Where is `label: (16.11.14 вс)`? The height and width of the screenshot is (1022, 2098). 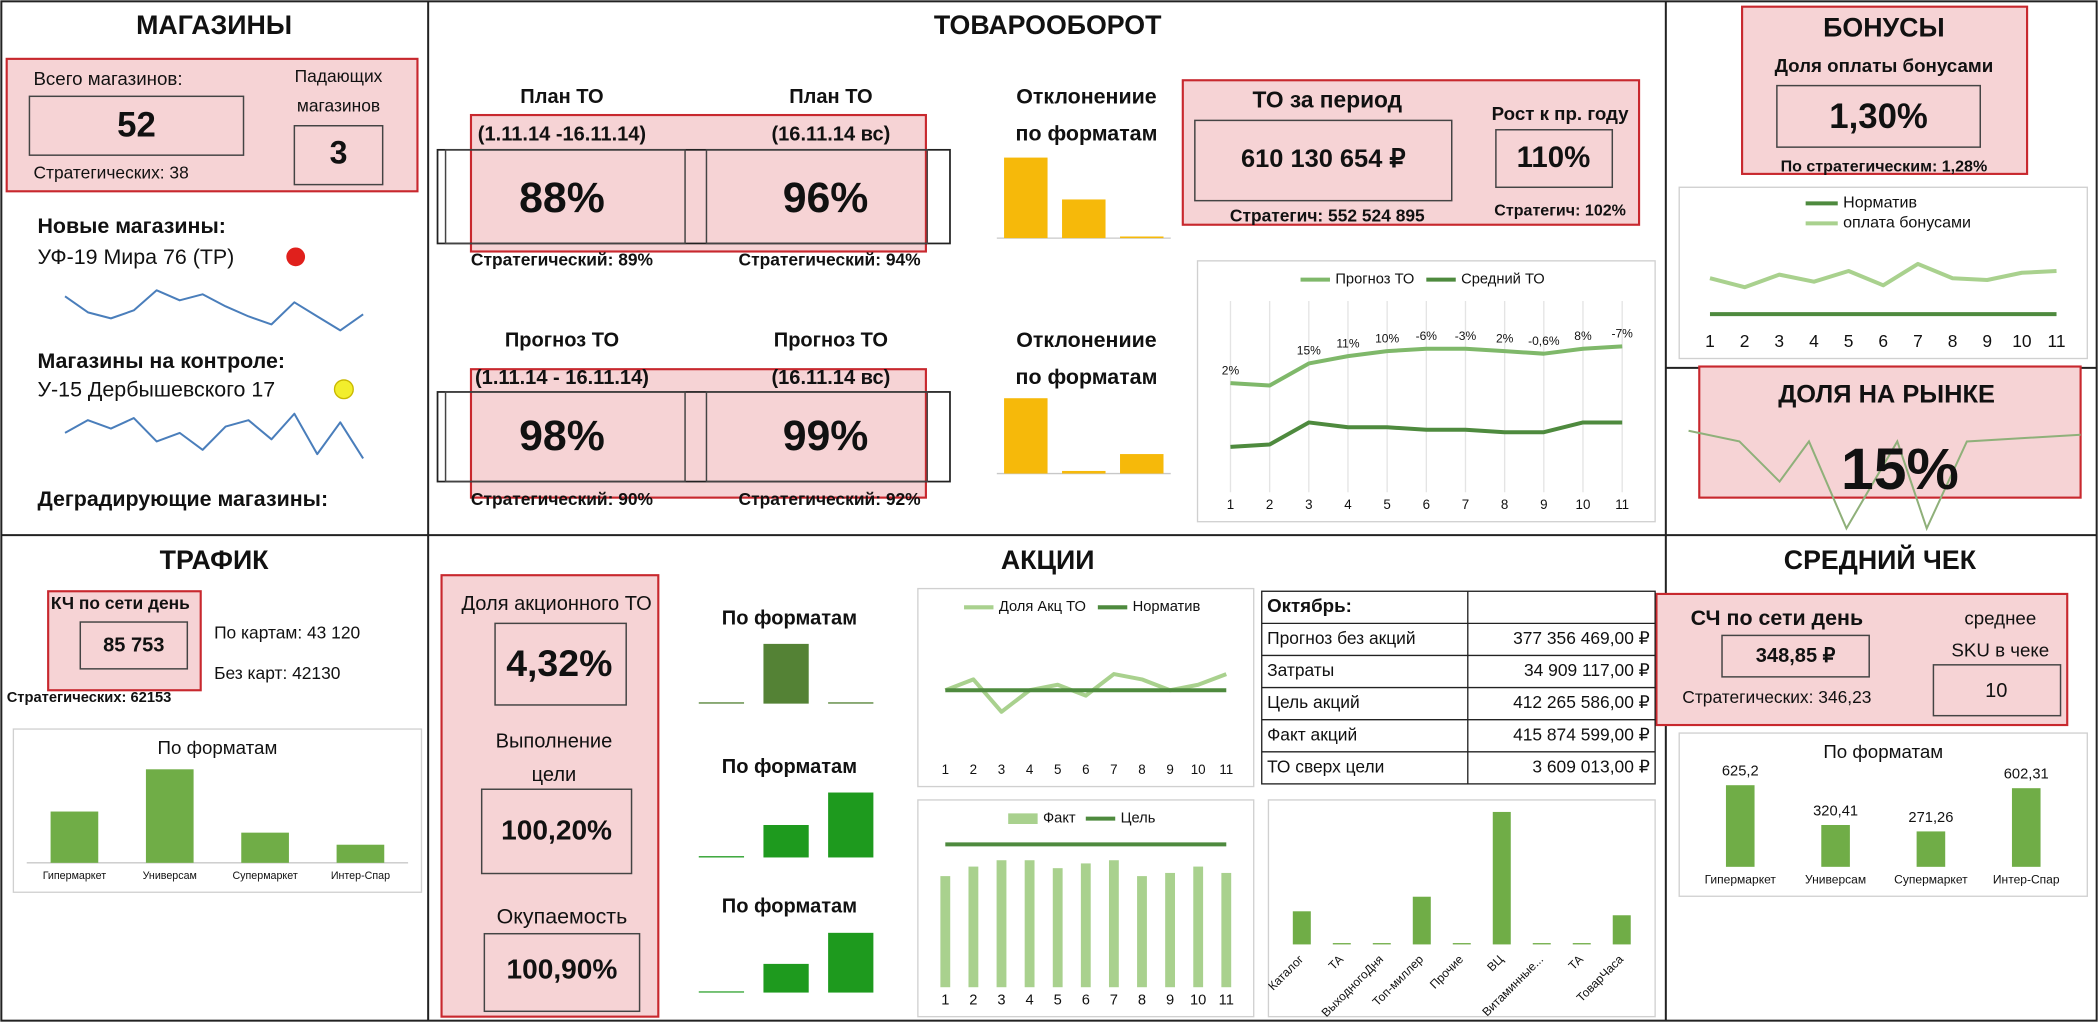 label: (16.11.14 вс) is located at coordinates (830, 134).